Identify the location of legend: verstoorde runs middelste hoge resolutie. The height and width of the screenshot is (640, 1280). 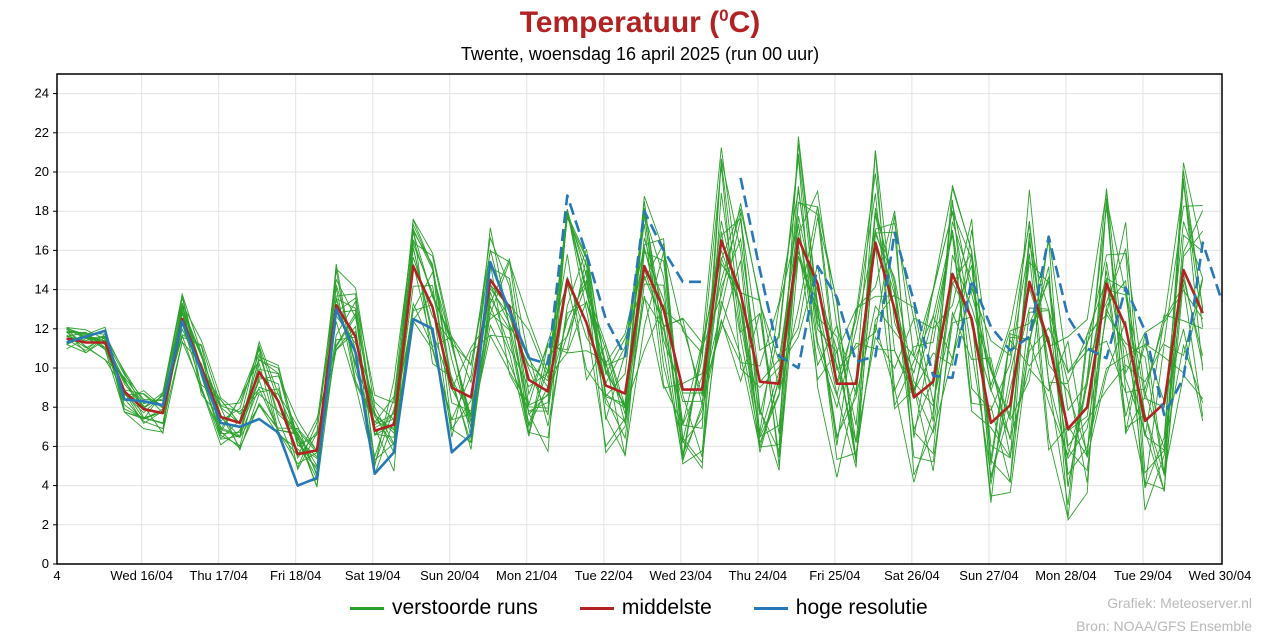
(660, 608).